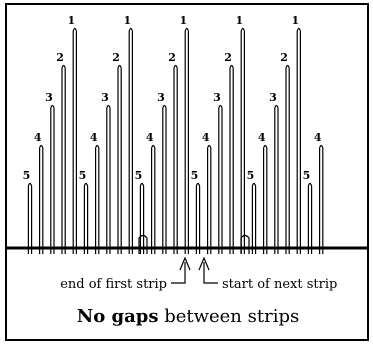 Image resolution: width=373 pixels, height=346 pixels. What do you see at coordinates (181, 270) in the screenshot?
I see `end-of-strip-arrow` at bounding box center [181, 270].